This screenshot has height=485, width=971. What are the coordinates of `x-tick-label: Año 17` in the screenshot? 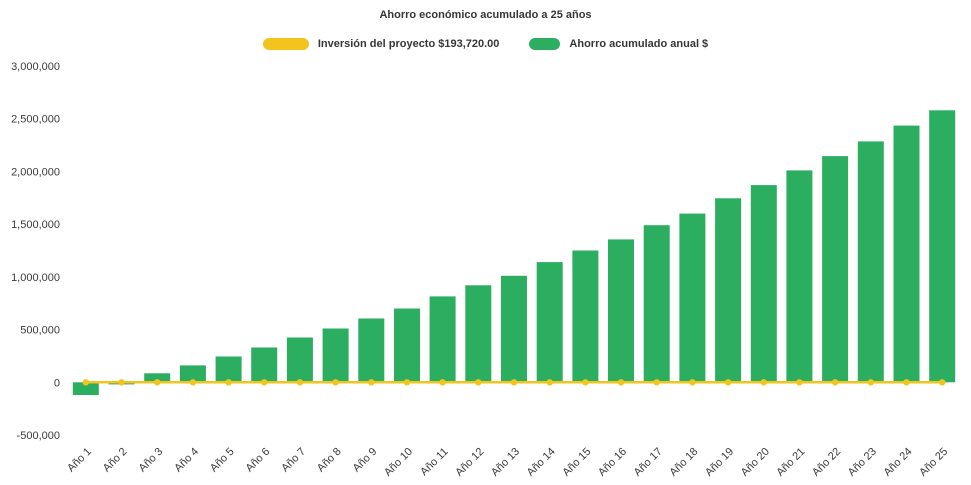 It's located at (648, 462).